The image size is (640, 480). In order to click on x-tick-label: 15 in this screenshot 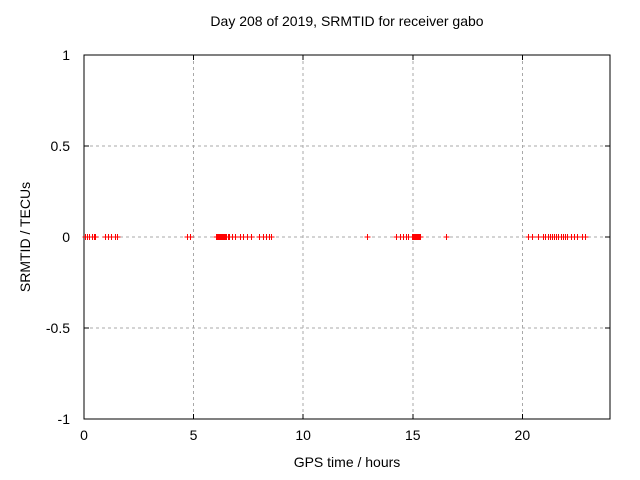, I will do `click(413, 435)`.